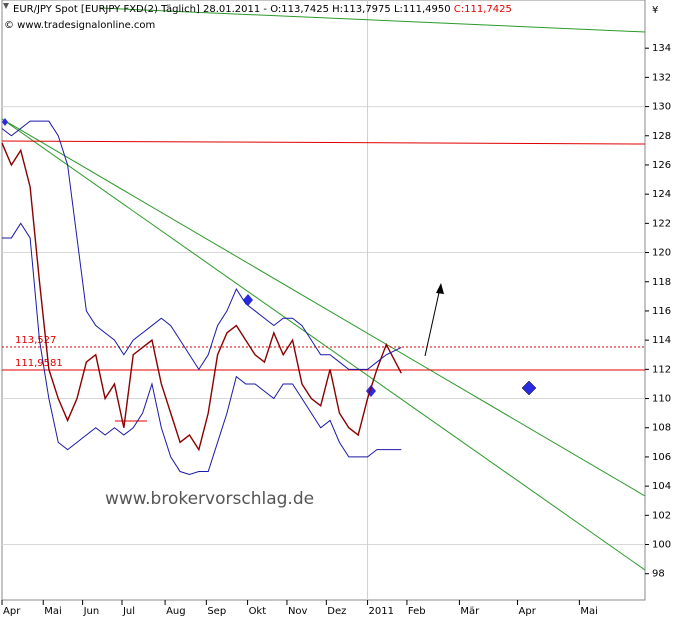 The width and height of the screenshot is (680, 620). What do you see at coordinates (79, 25) in the screenshot?
I see `subtitle: © www.tradesignalonline.com` at bounding box center [79, 25].